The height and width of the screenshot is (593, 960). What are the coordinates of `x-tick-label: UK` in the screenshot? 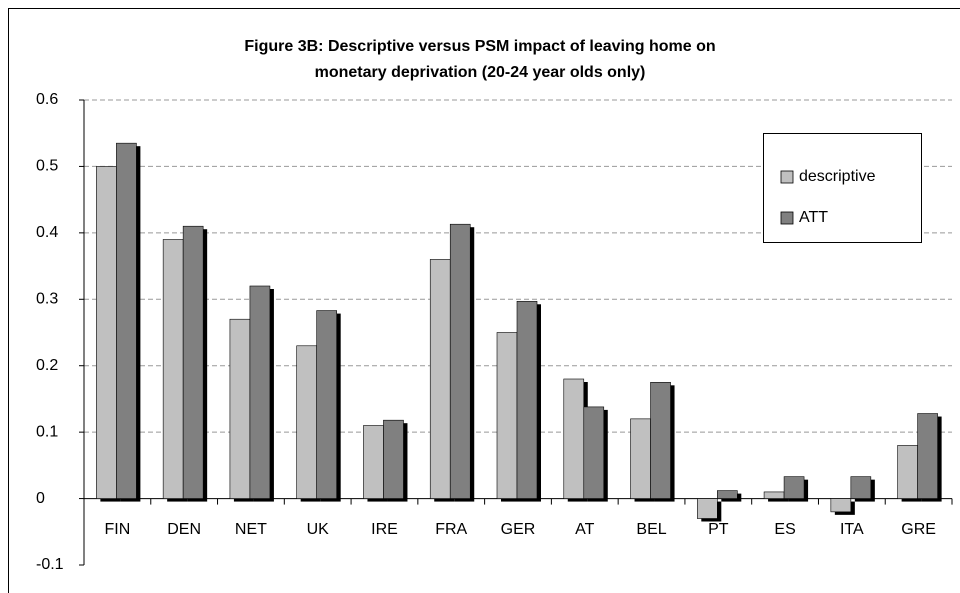 It's located at (318, 529).